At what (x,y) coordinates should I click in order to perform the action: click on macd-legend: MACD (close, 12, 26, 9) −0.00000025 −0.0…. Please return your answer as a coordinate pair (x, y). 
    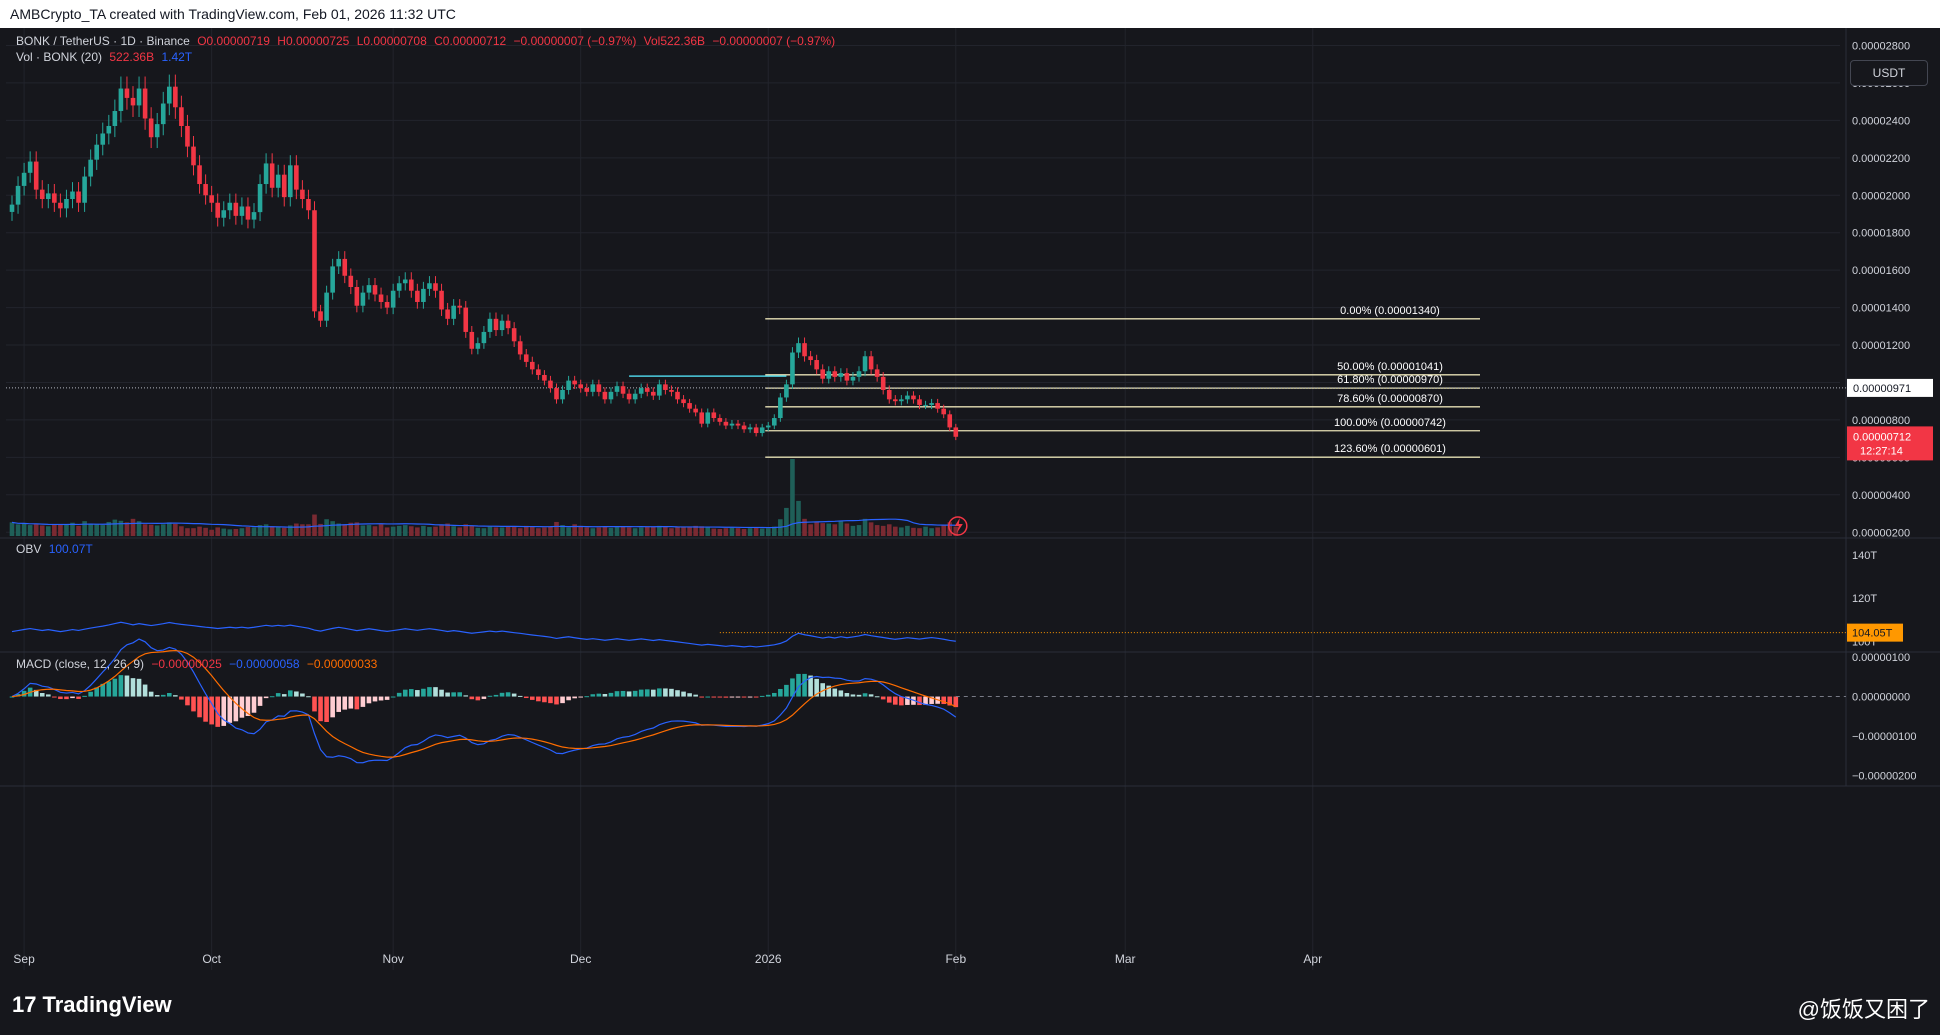
    Looking at the image, I should click on (198, 664).